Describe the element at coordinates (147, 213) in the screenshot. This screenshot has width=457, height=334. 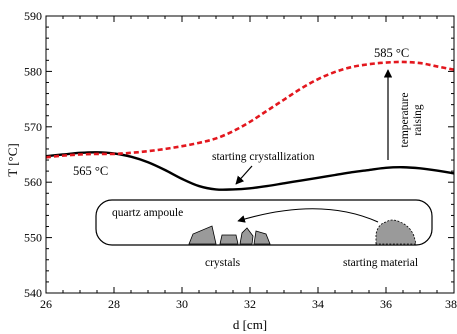
I see `annotation-quartz-ampoule: quartz ampoule` at that location.